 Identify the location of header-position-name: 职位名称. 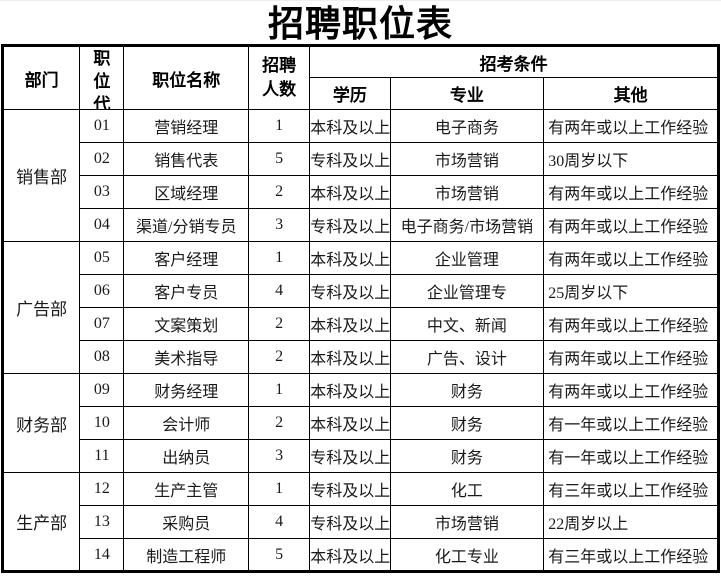
(186, 77).